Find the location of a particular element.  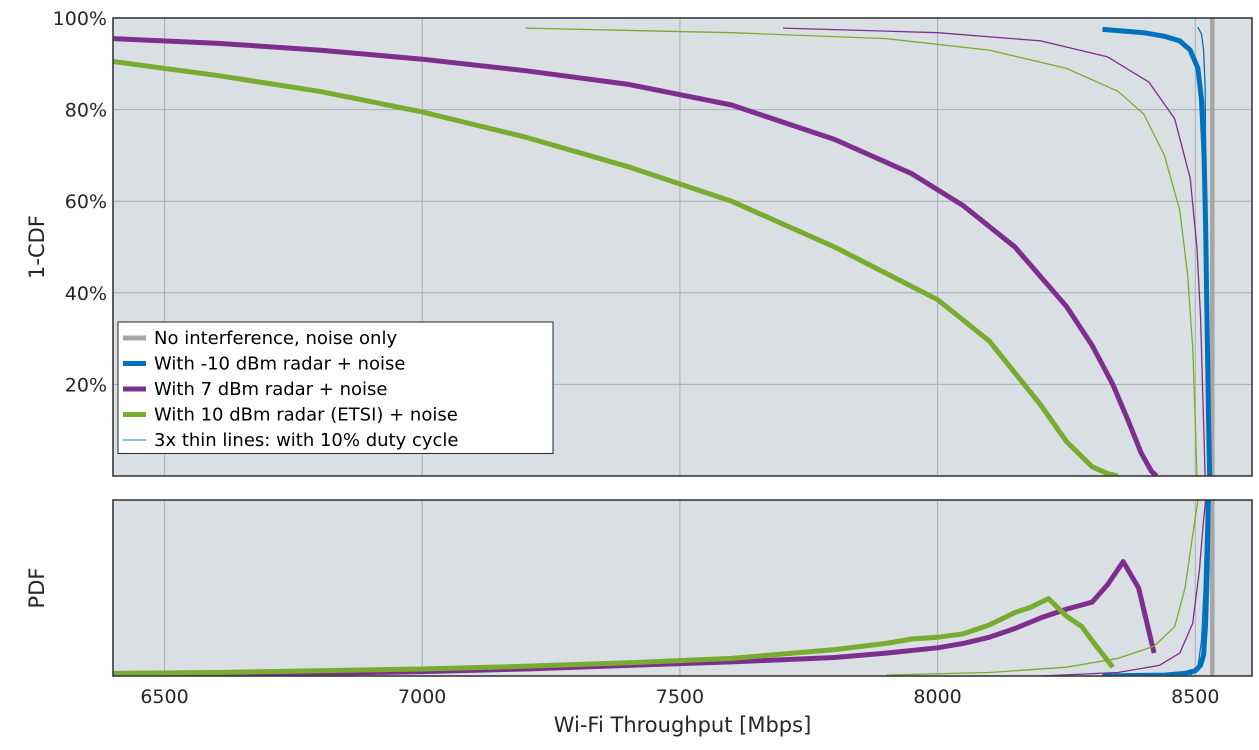

ytick-label-80: 80% is located at coordinates (86, 111).